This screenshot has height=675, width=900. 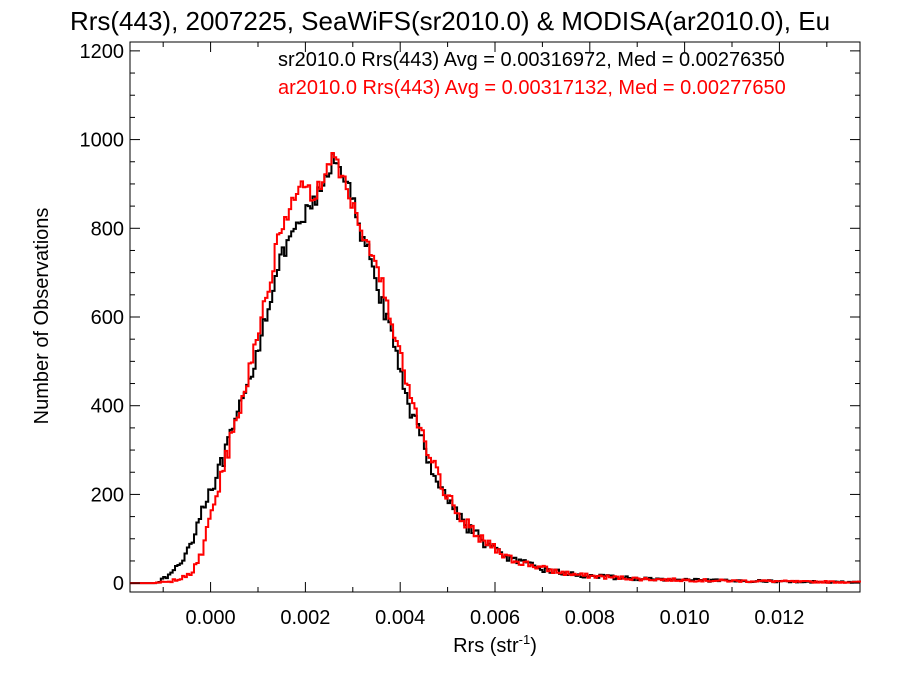 I want to click on y-tick-label: 600, so click(x=107, y=318).